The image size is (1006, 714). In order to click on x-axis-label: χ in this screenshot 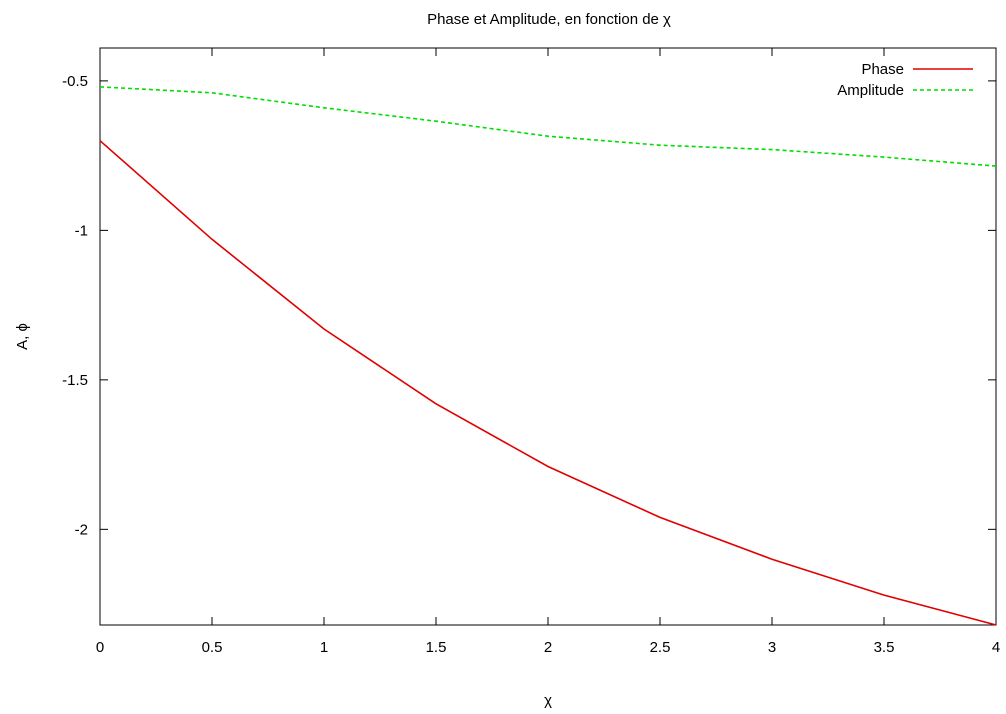, I will do `click(548, 700)`.